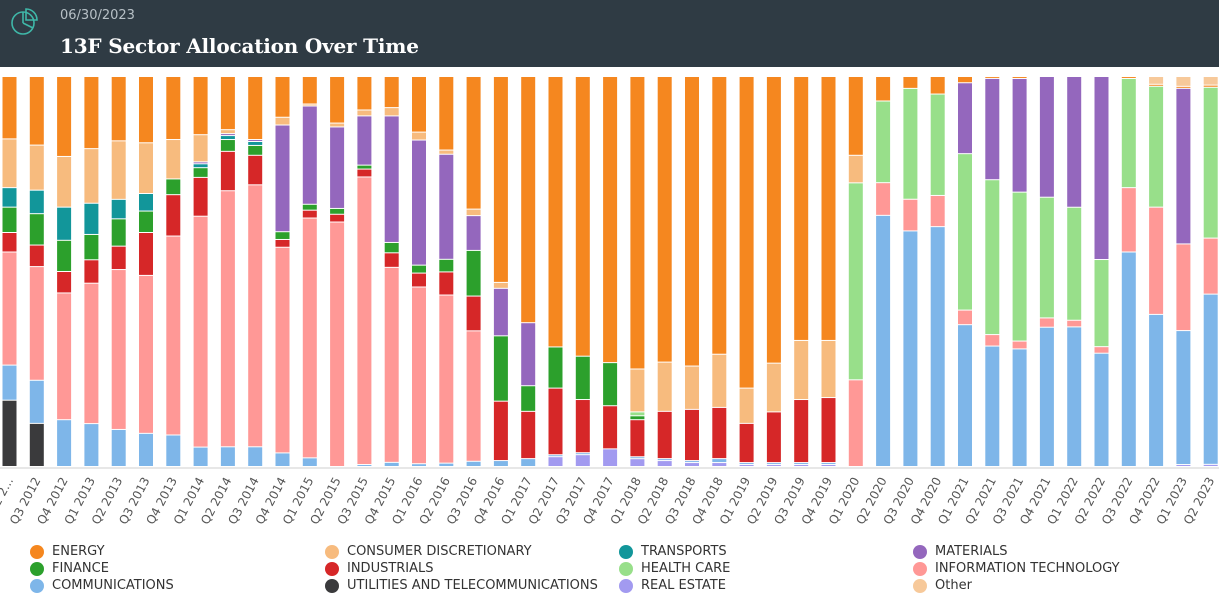 This screenshot has width=1219, height=613. Describe the element at coordinates (1016, 568) in the screenshot. I see `legend-item: INFORMATION TECHNOLOGY` at that location.